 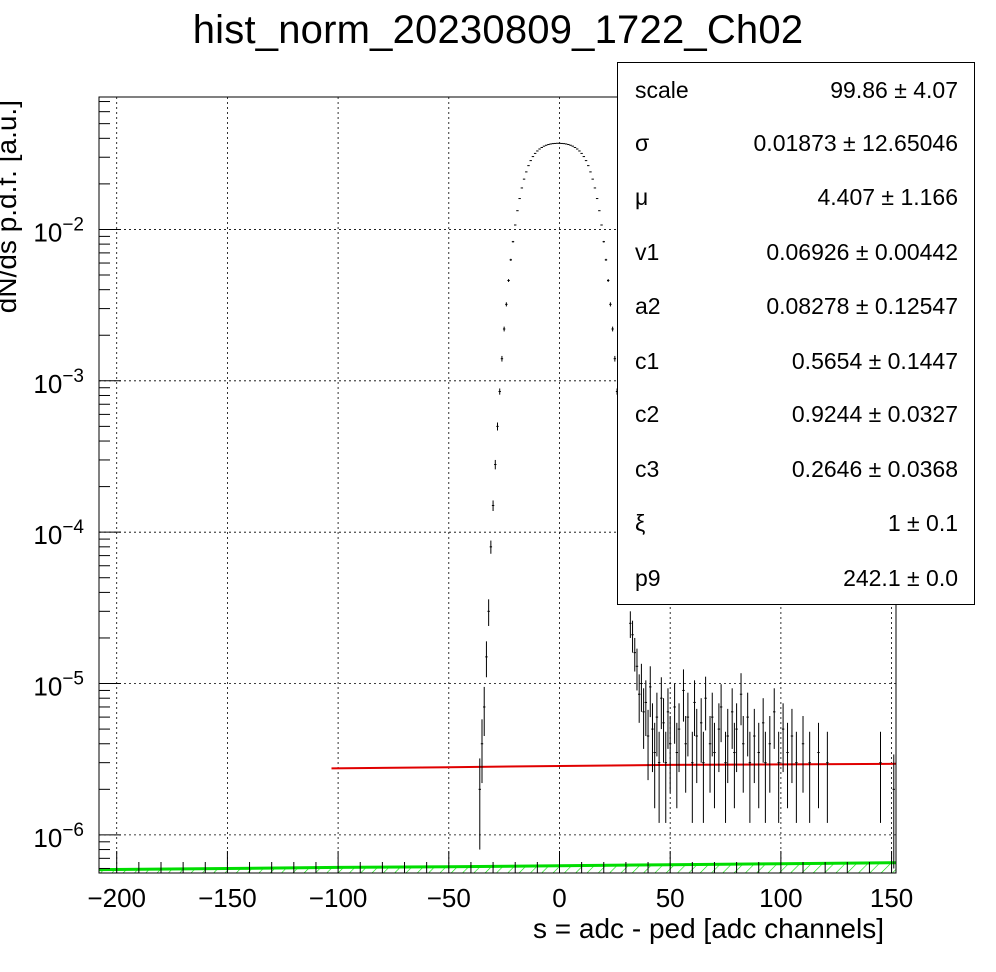 What do you see at coordinates (227, 898) in the screenshot?
I see `x-tick-label: −150` at bounding box center [227, 898].